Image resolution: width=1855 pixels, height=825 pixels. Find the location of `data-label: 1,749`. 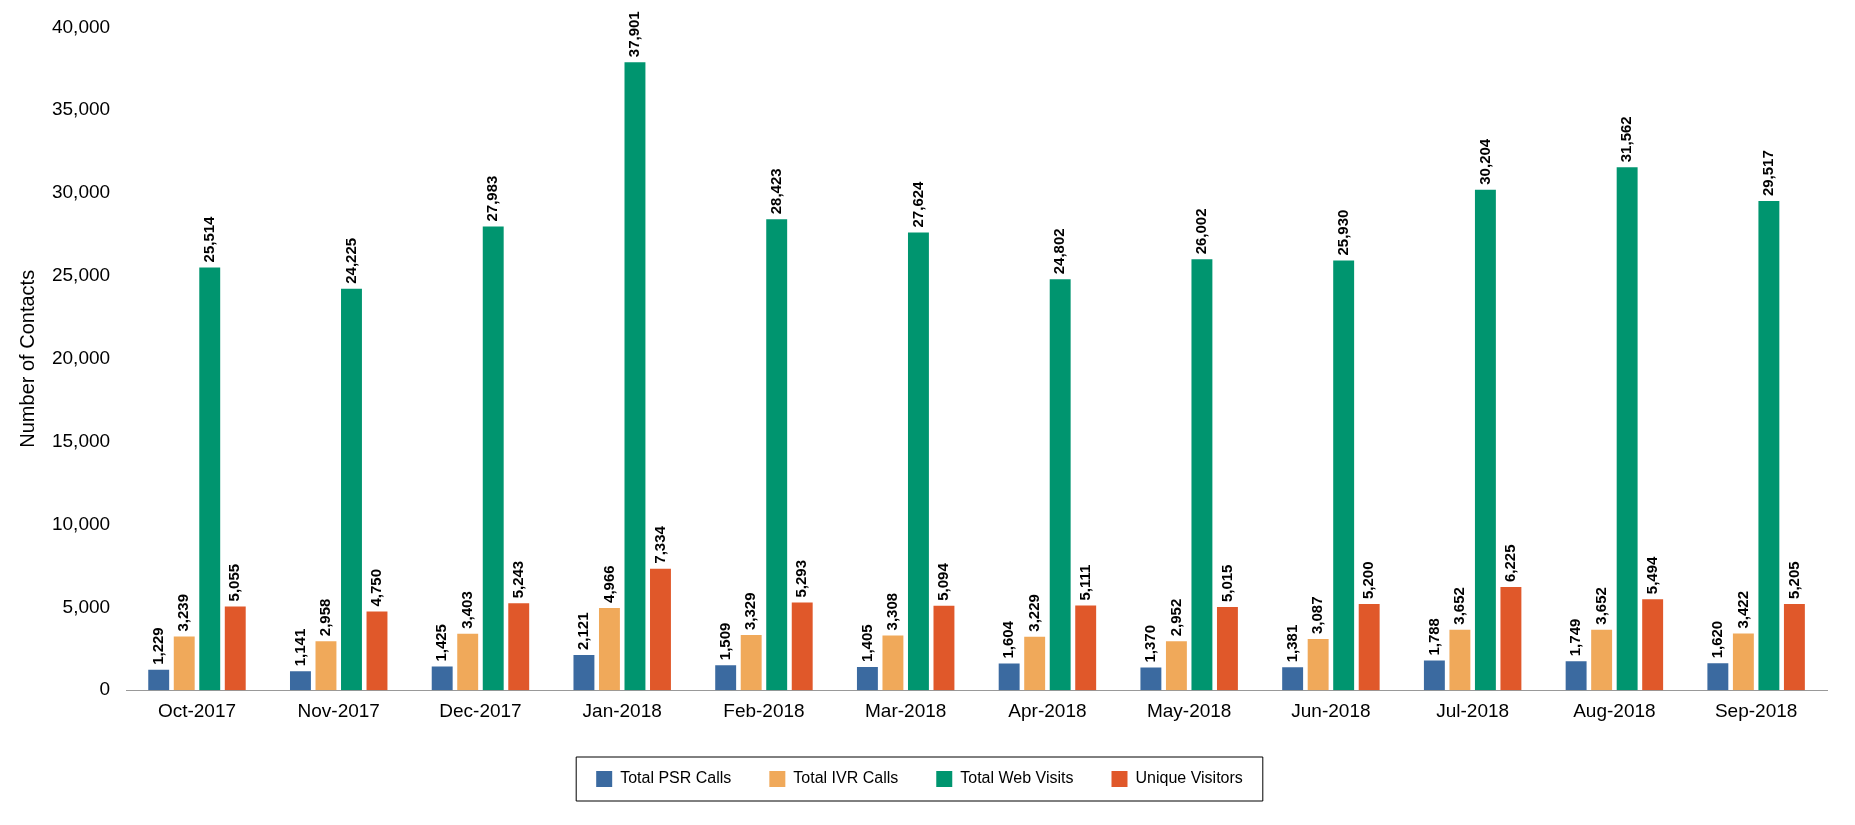

data-label: 1,749 is located at coordinates (1575, 637).